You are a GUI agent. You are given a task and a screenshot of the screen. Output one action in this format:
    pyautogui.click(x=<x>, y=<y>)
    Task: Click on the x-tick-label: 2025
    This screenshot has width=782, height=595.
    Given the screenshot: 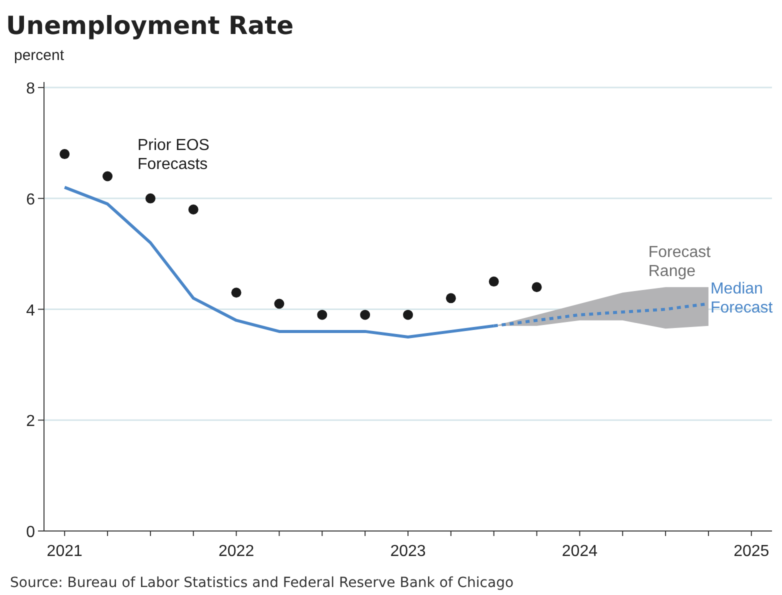 What is the action you would take?
    pyautogui.click(x=752, y=551)
    